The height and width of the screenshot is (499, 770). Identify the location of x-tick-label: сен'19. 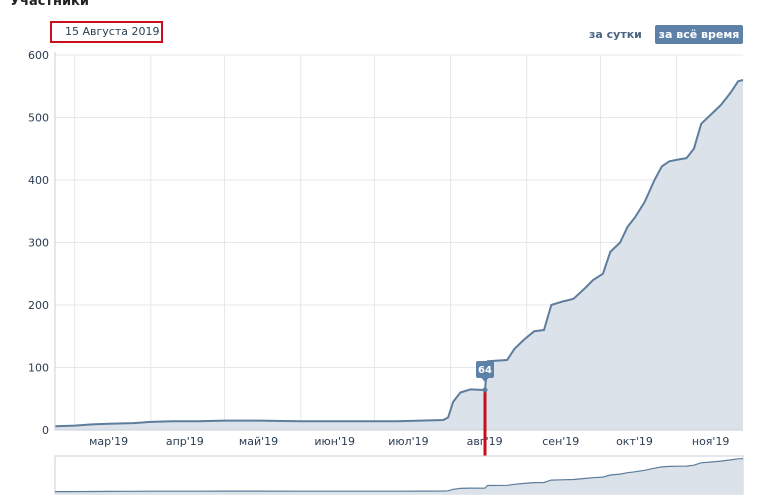
(560, 441).